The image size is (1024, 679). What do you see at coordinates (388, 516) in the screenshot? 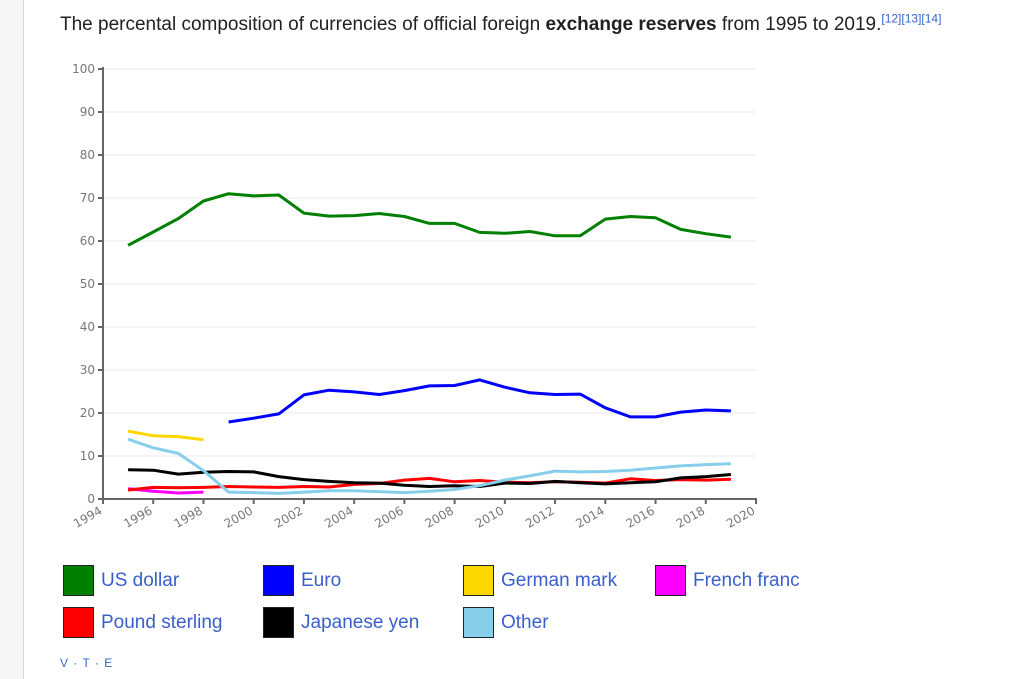
I see `x-tick-label: 2006` at bounding box center [388, 516].